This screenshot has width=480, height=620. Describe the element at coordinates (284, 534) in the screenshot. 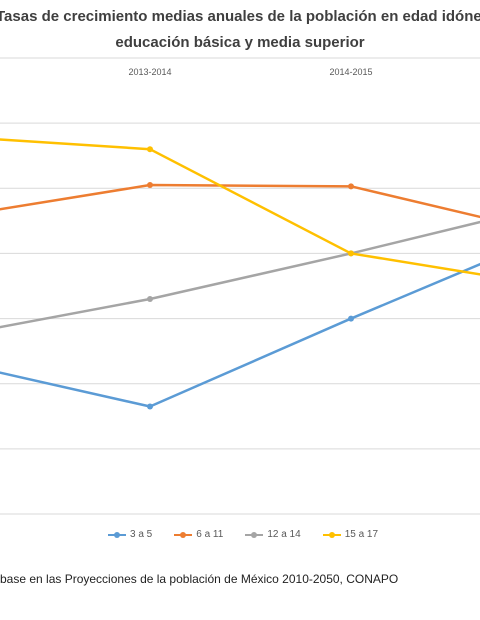

I see `legend-label: 12 a 14` at that location.